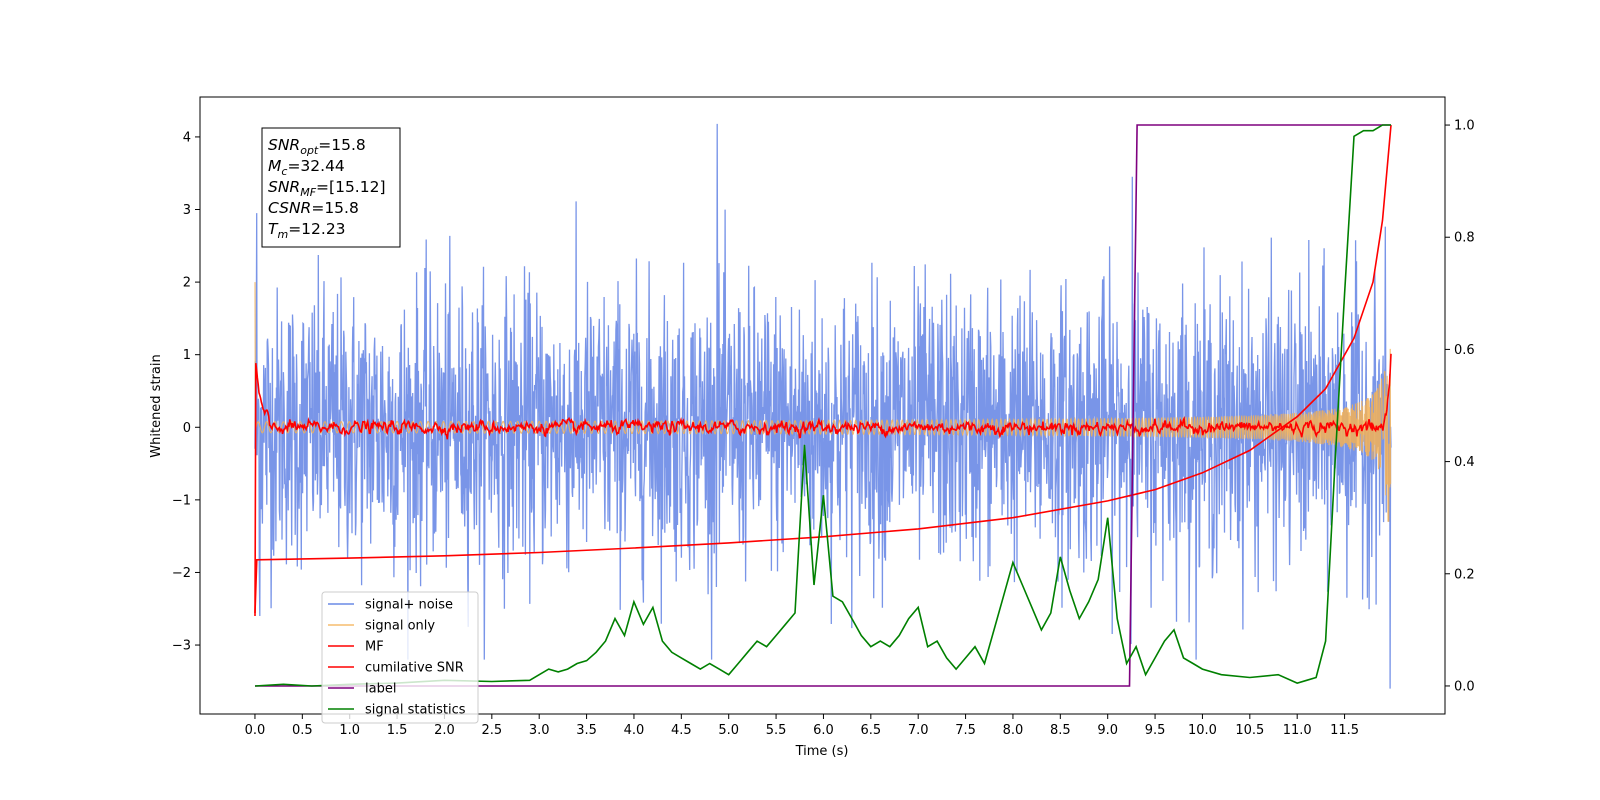  What do you see at coordinates (187, 137) in the screenshot?
I see `y-tick-label-left: 4` at bounding box center [187, 137].